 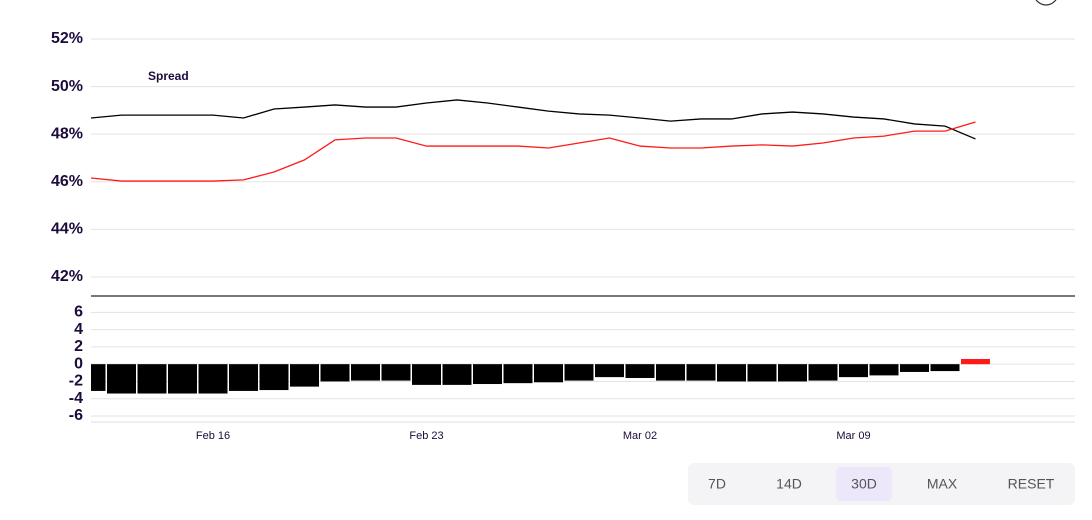 I want to click on y-tick-label: -6, so click(x=76, y=415).